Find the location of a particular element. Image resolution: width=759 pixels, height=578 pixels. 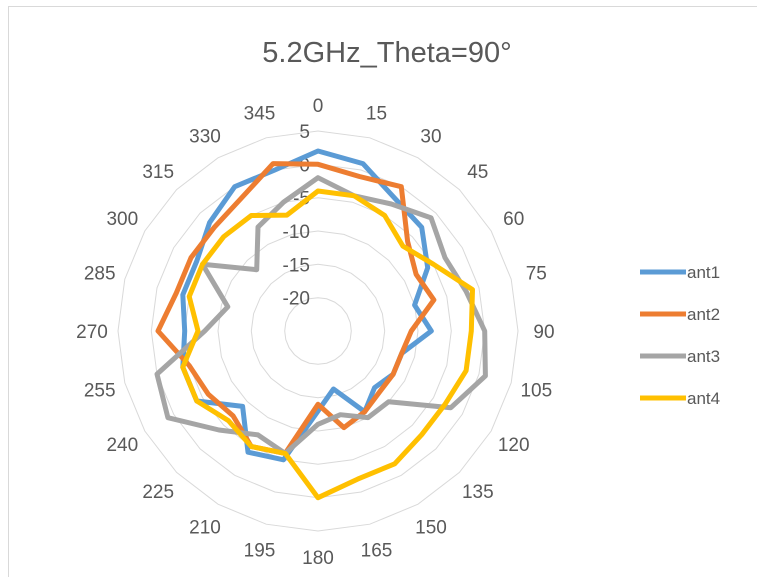

angle-label-90: 90 is located at coordinates (543, 332).